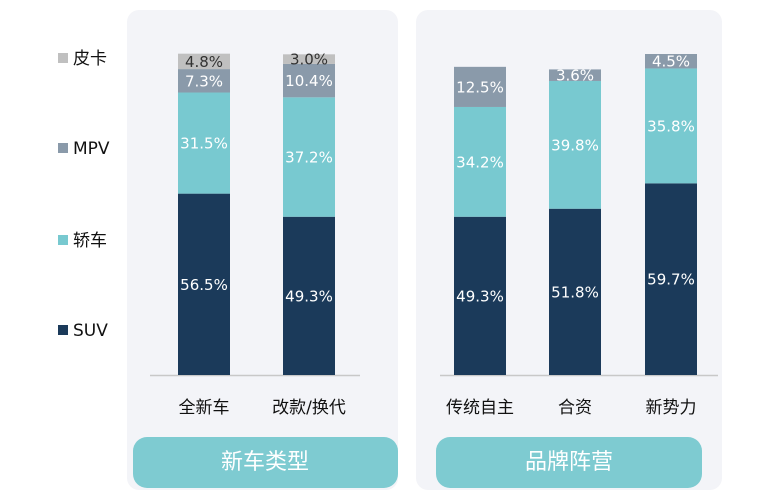 This screenshot has height=494, width=761. I want to click on data-label: 34.2%, so click(480, 162).